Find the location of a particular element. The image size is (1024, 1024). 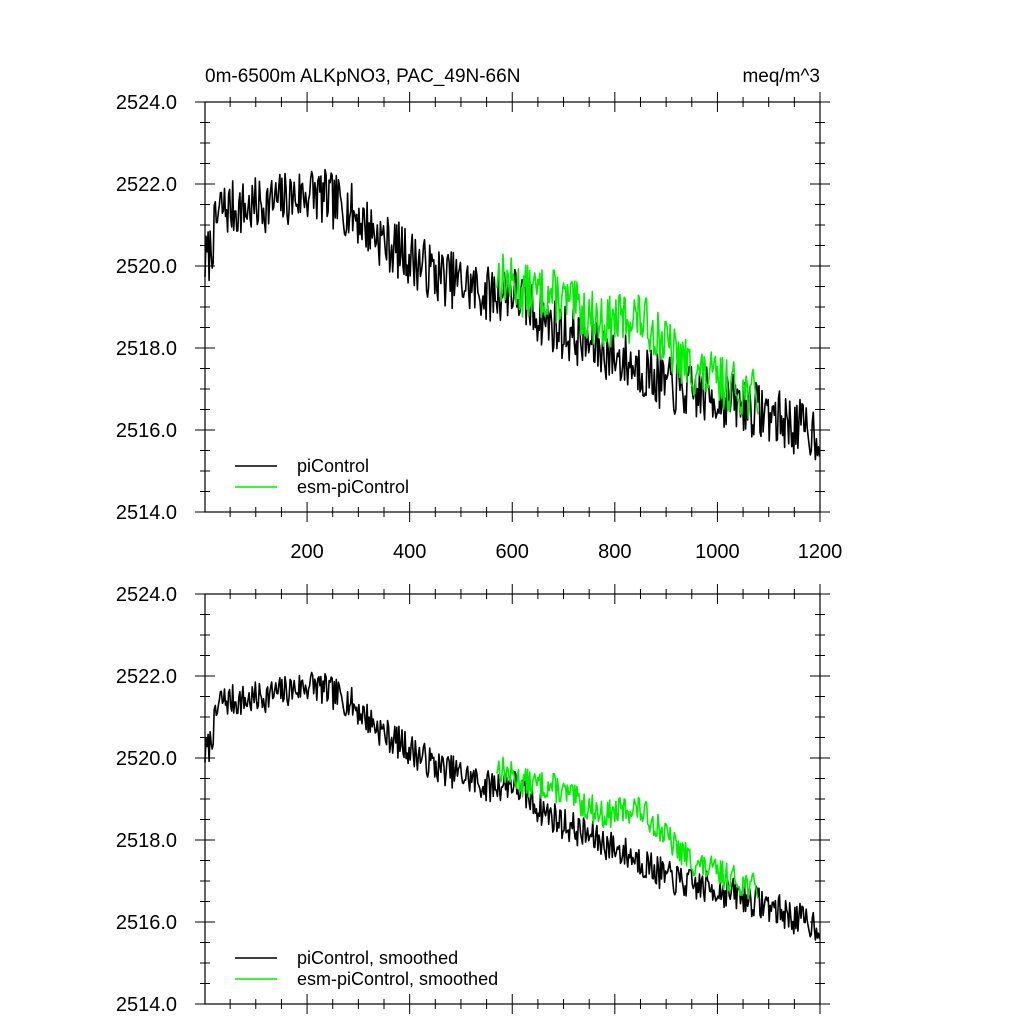

x-tick-label: 1200 is located at coordinates (820, 552).